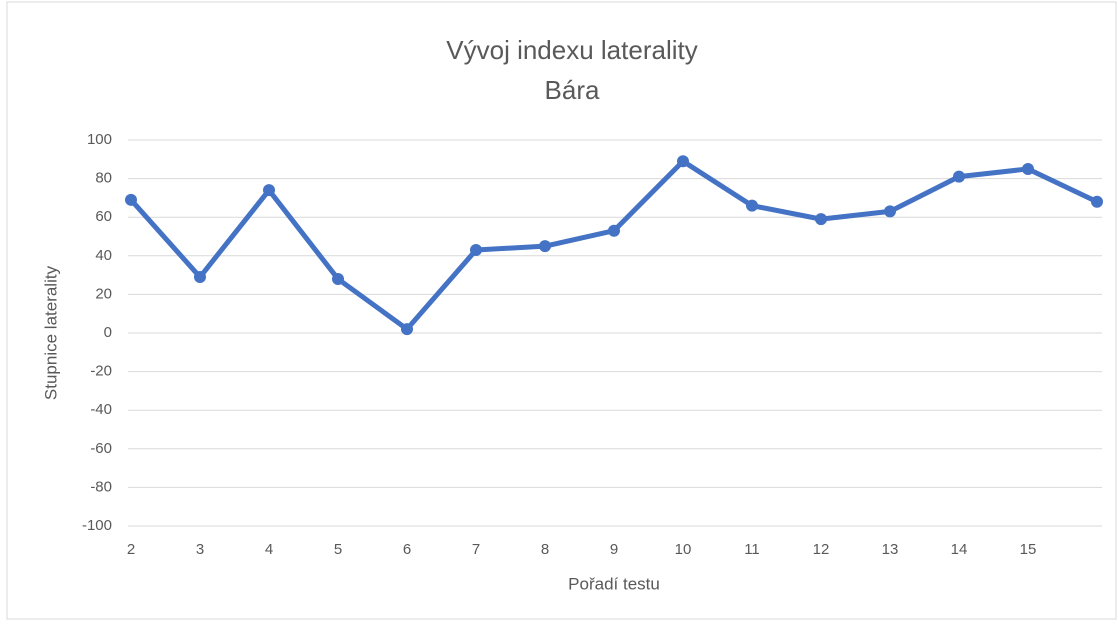 This screenshot has width=1118, height=626. What do you see at coordinates (476, 549) in the screenshot?
I see `x-tick-label: 7` at bounding box center [476, 549].